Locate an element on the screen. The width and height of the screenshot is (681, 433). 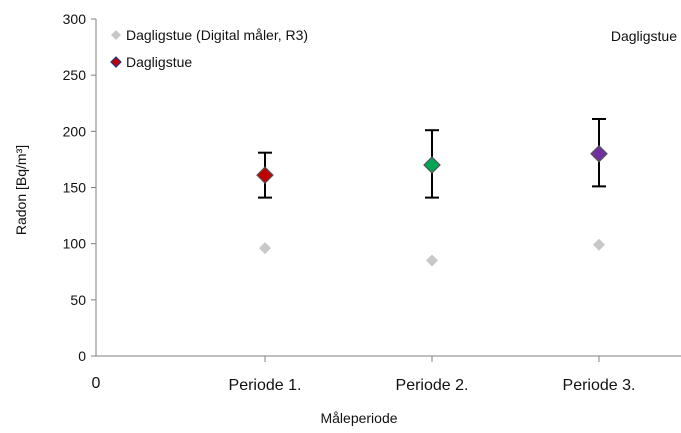
y-axis-title: Radon [Bq/m³] is located at coordinates (21, 190).